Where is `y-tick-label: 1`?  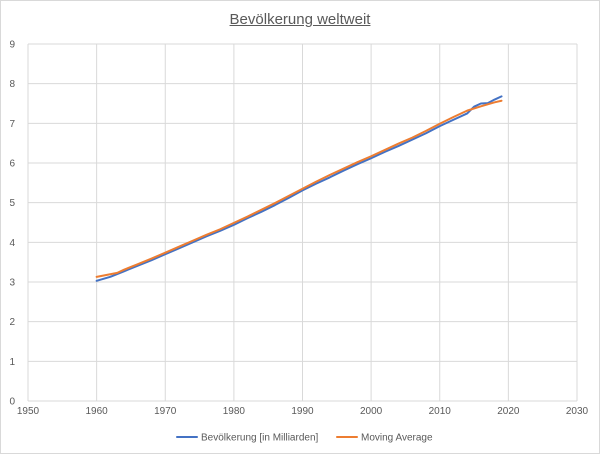
y-tick-label: 1 is located at coordinates (12, 362).